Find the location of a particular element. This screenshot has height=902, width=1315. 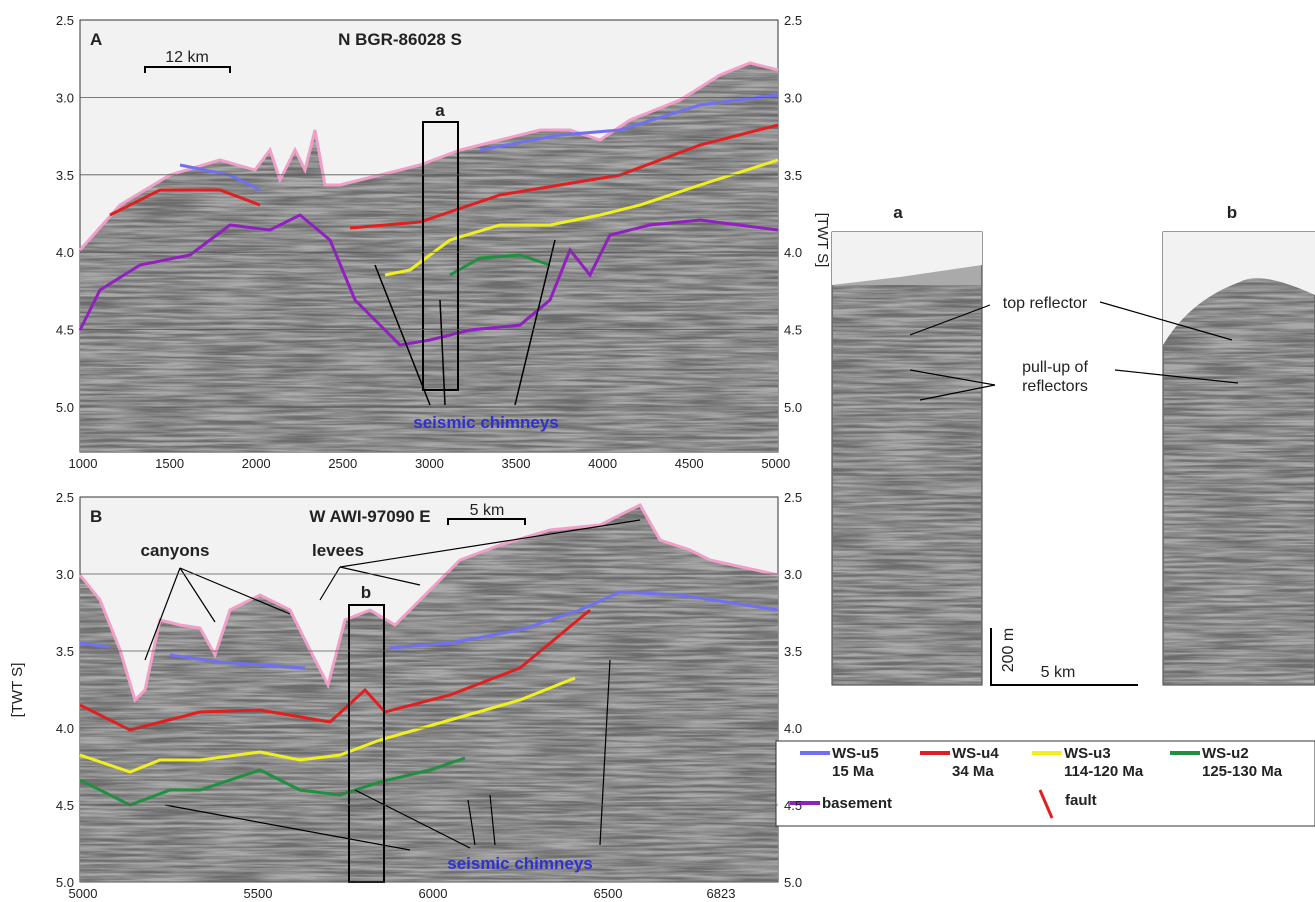

panel-label: B is located at coordinates (96, 516).